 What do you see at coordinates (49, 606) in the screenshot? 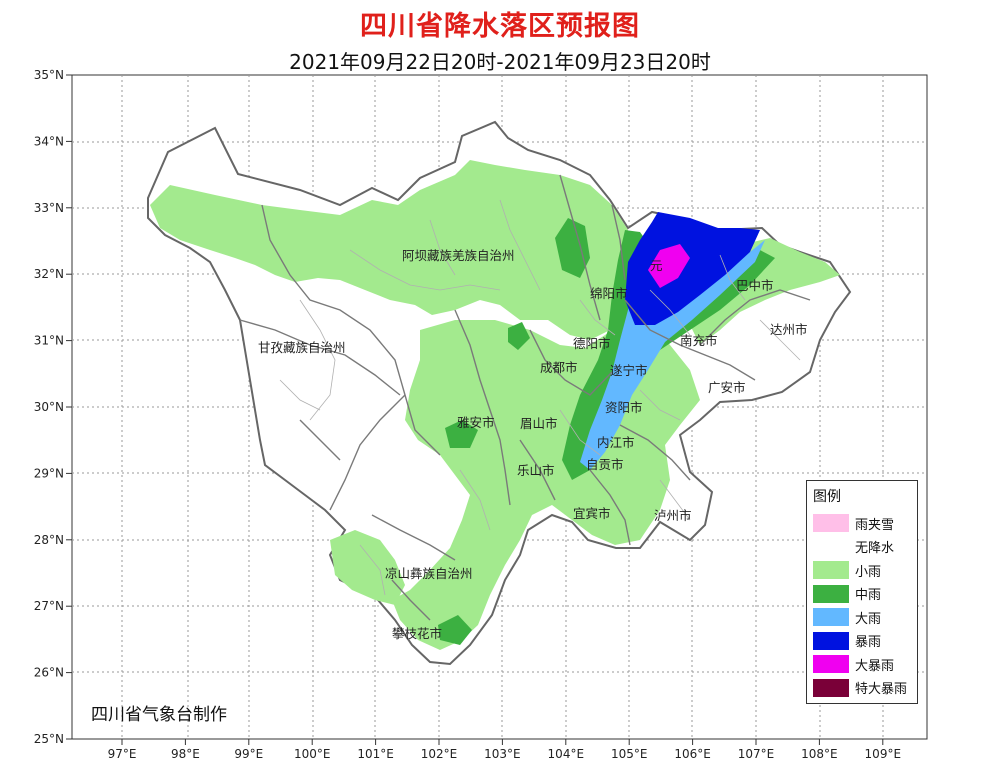
I see `lat-tick-label: 27°N` at bounding box center [49, 606].